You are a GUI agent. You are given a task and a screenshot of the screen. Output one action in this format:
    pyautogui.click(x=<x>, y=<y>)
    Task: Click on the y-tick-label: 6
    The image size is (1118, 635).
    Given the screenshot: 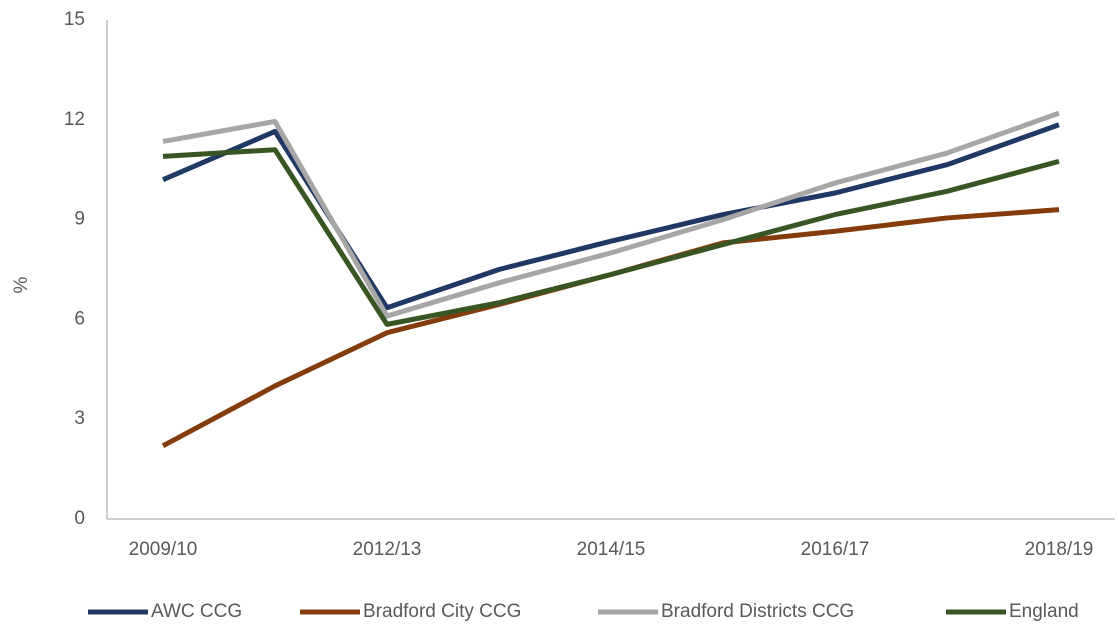 What is the action you would take?
    pyautogui.click(x=79, y=318)
    